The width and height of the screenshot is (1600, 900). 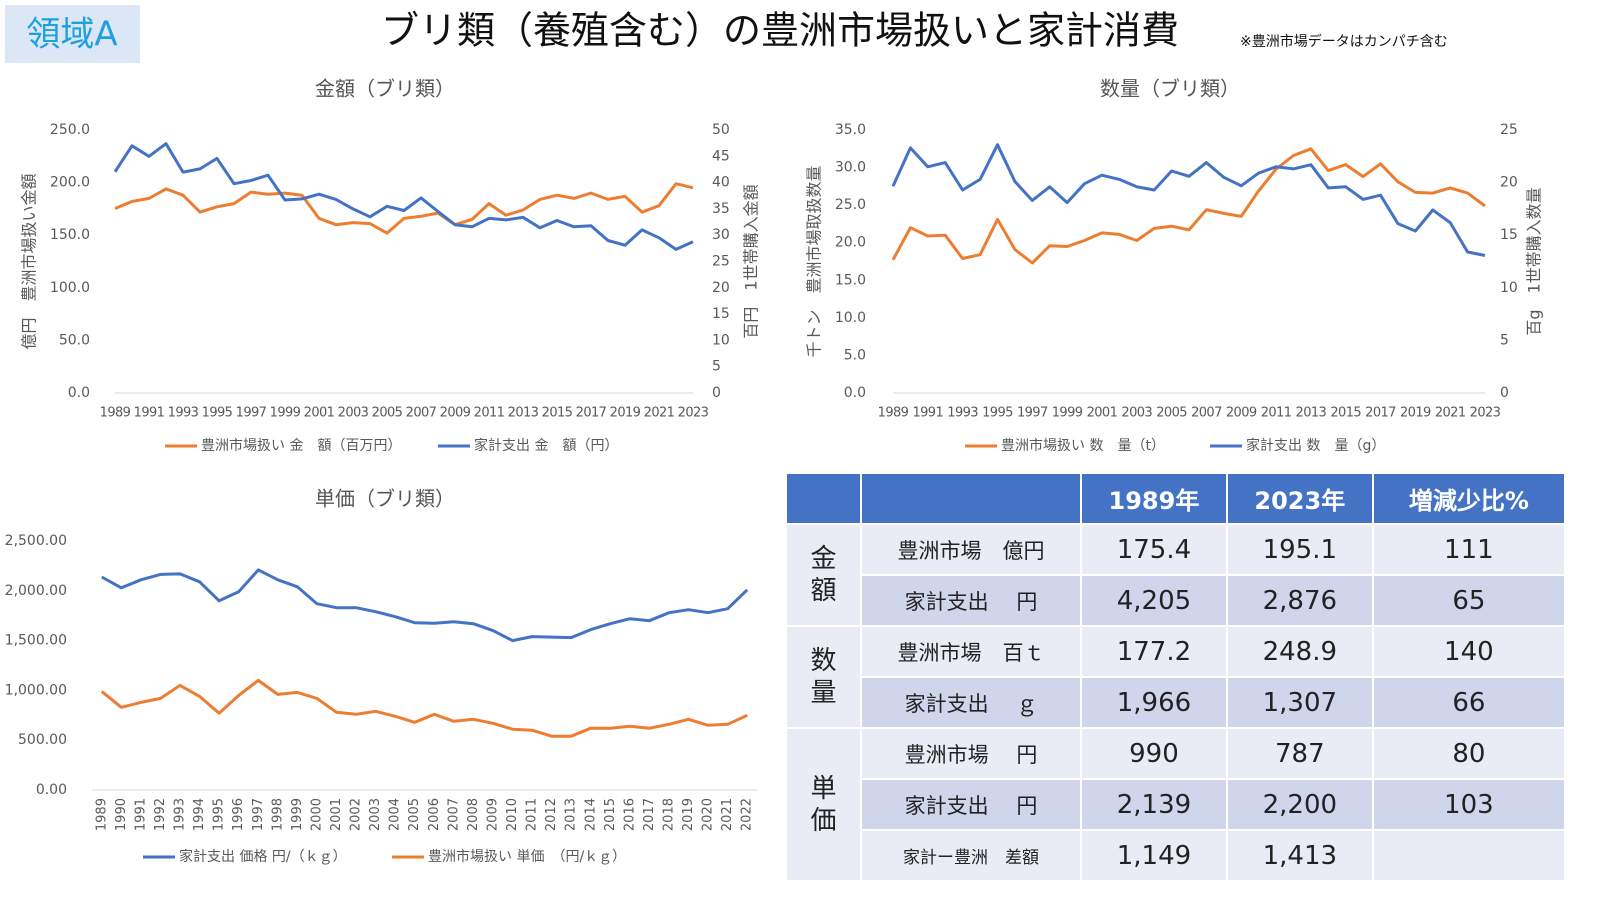 I want to click on y-tick-label: 500.00, so click(x=42, y=740).